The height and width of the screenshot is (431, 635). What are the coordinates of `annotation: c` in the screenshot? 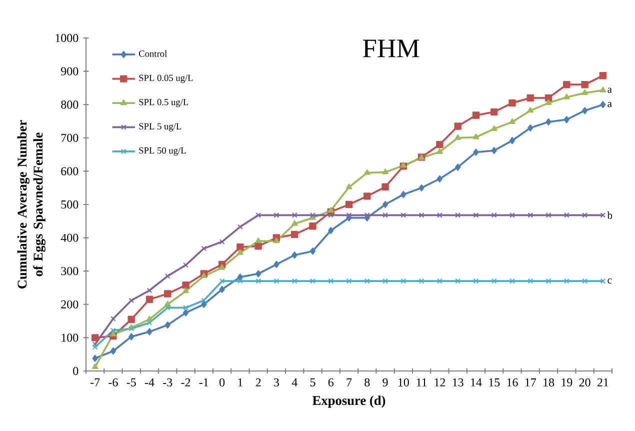 It's located at (610, 281).